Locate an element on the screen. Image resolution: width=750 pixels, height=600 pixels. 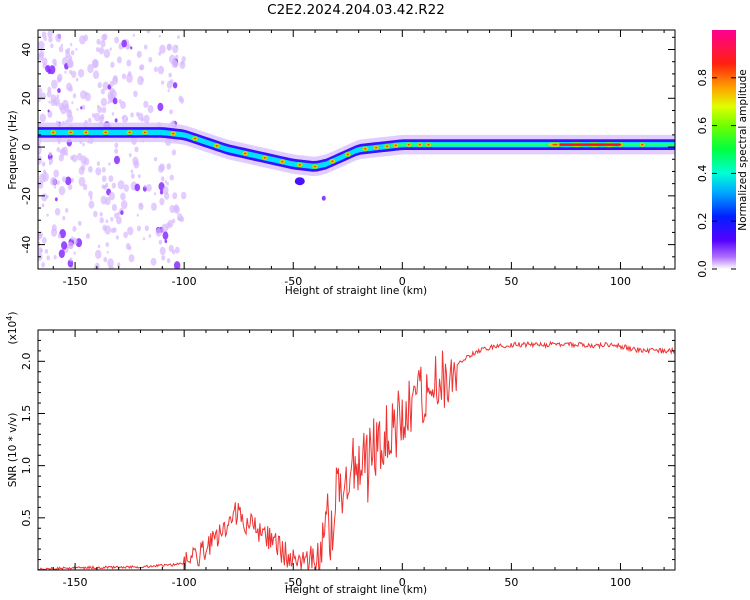
x-tick-label: -100 is located at coordinates (184, 281).